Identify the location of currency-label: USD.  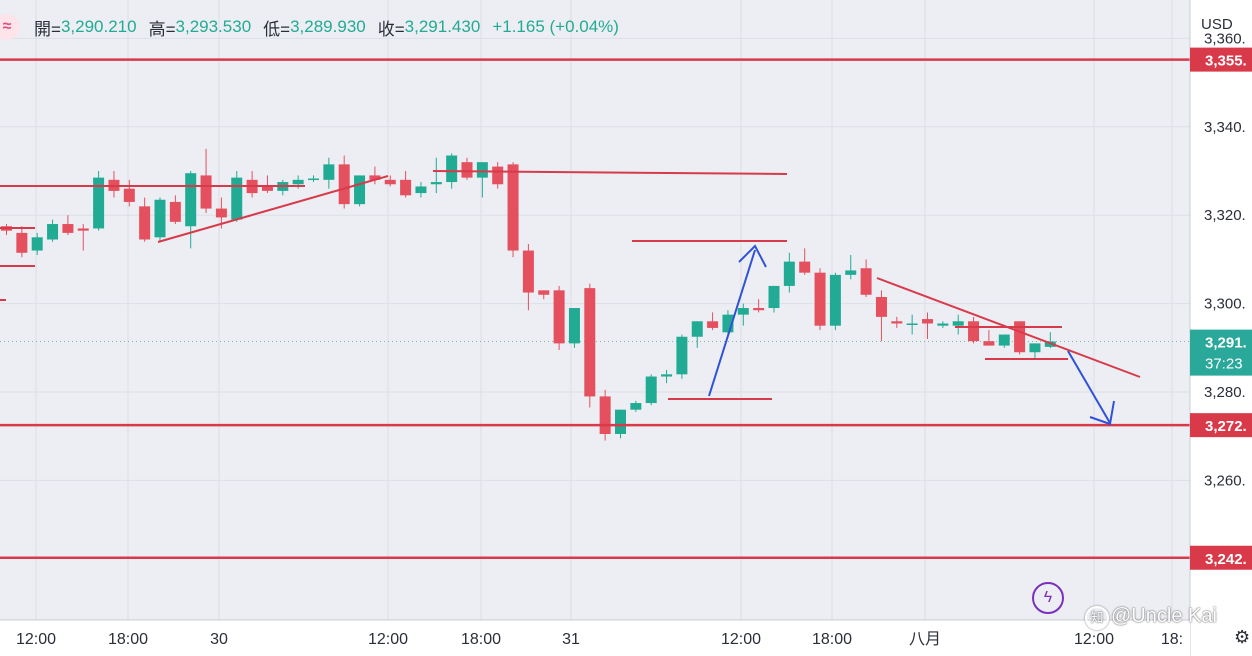
(1217, 24).